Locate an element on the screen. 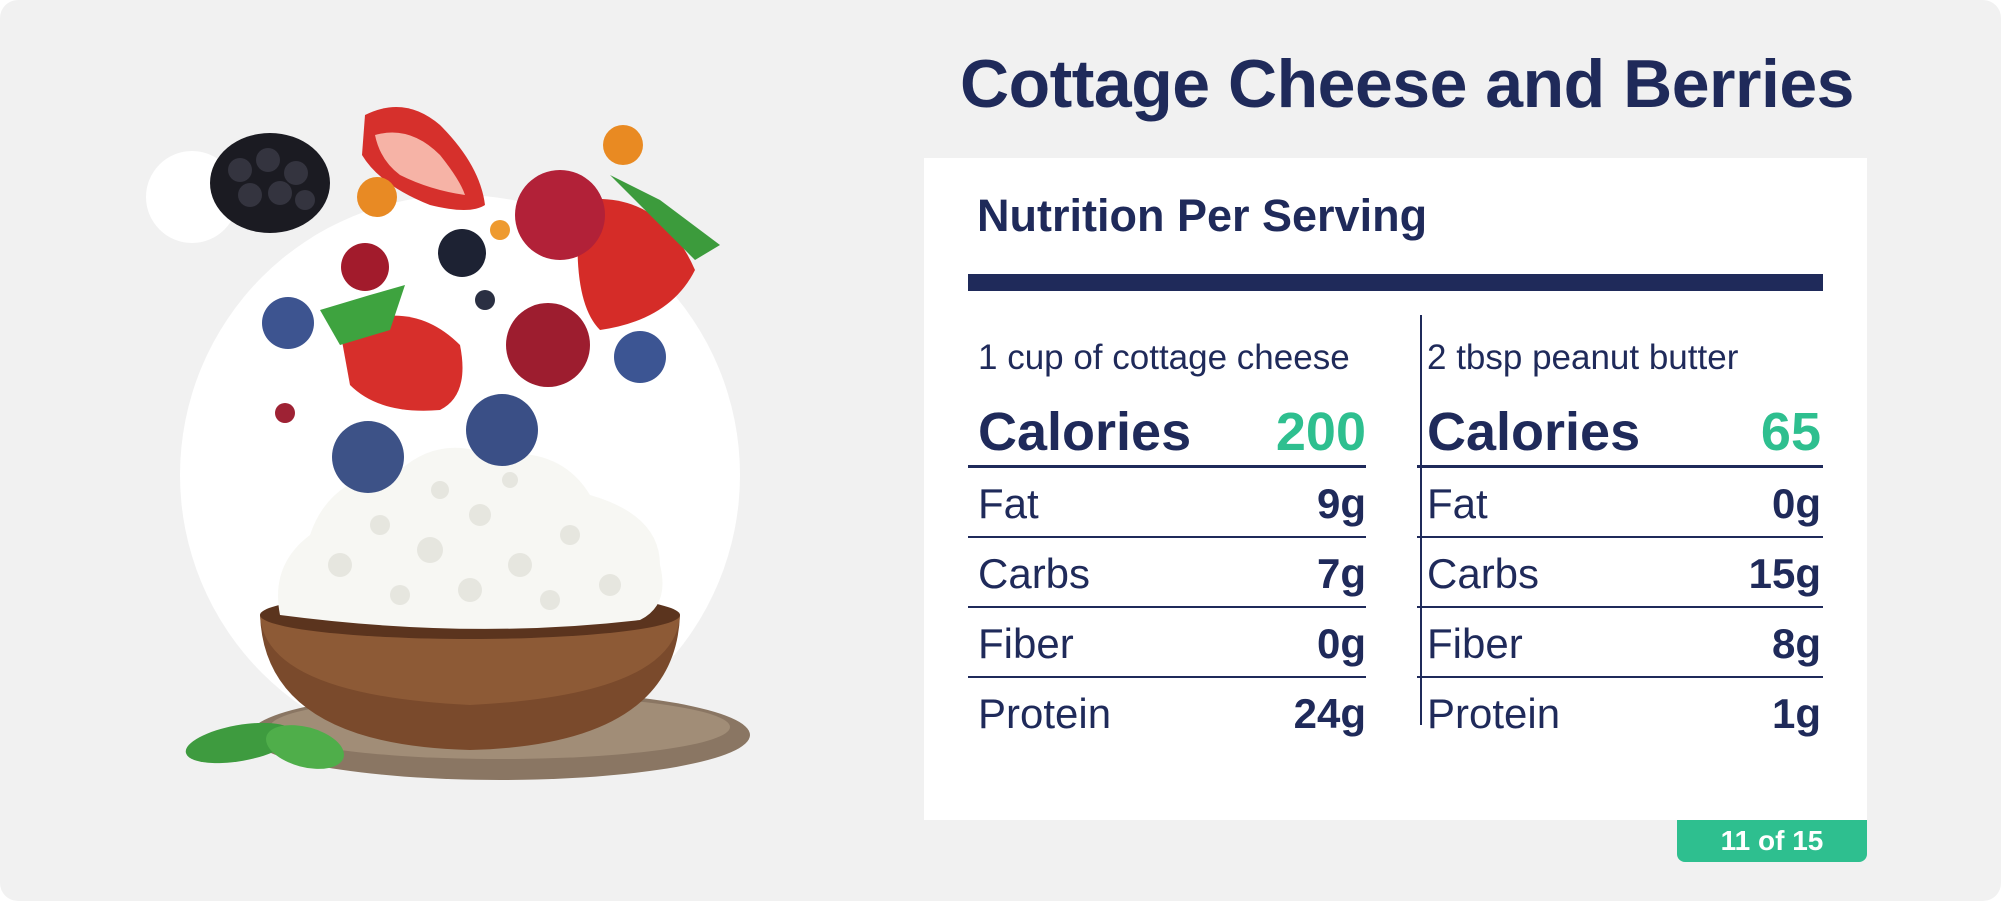 The width and height of the screenshot is (2001, 901). calories-row: Calories 65 is located at coordinates (1620, 430).